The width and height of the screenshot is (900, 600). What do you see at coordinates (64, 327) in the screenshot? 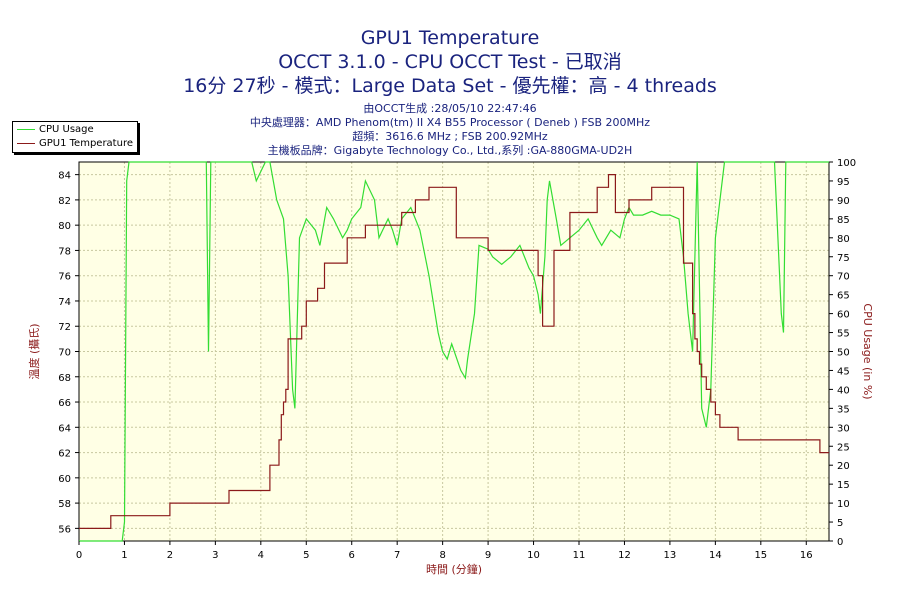
I see `y-left-tick-label: 72` at bounding box center [64, 327].